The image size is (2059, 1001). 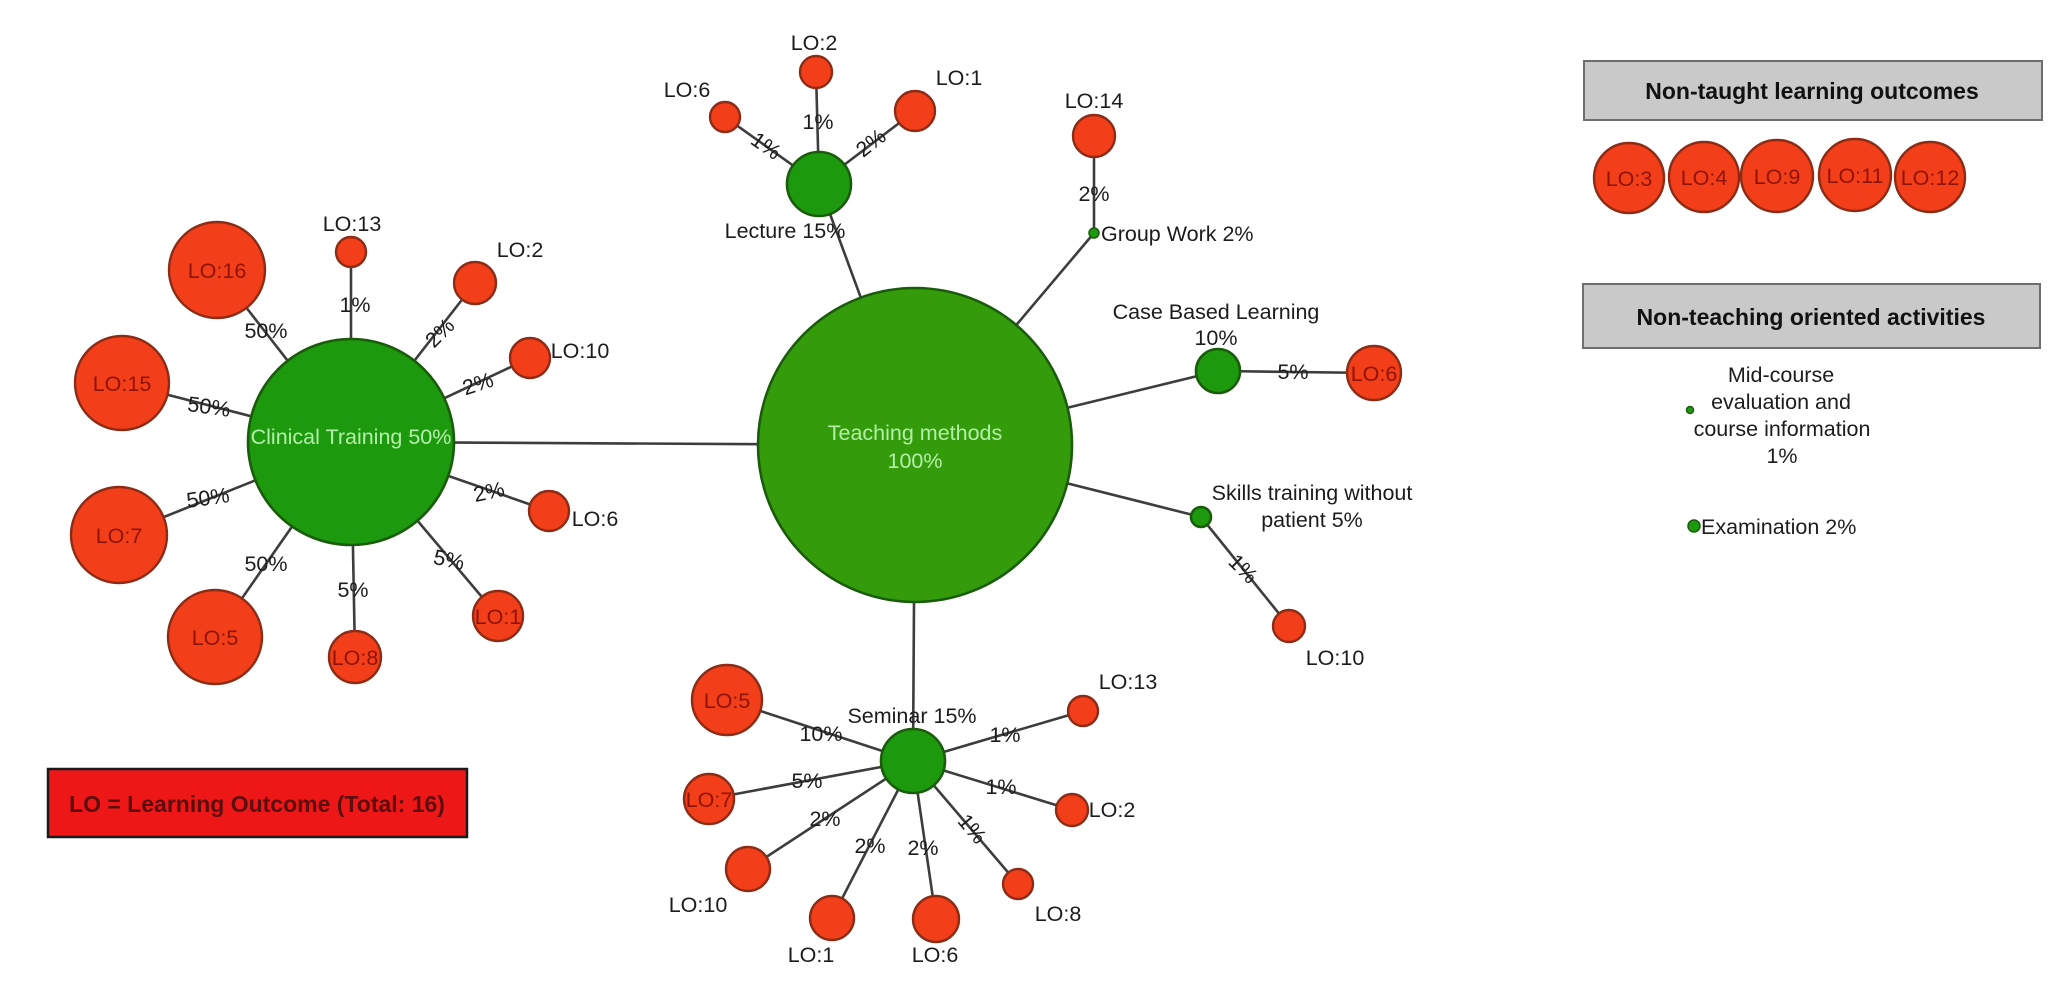 I want to click on svg-text: LO:14, so click(x=1094, y=101).